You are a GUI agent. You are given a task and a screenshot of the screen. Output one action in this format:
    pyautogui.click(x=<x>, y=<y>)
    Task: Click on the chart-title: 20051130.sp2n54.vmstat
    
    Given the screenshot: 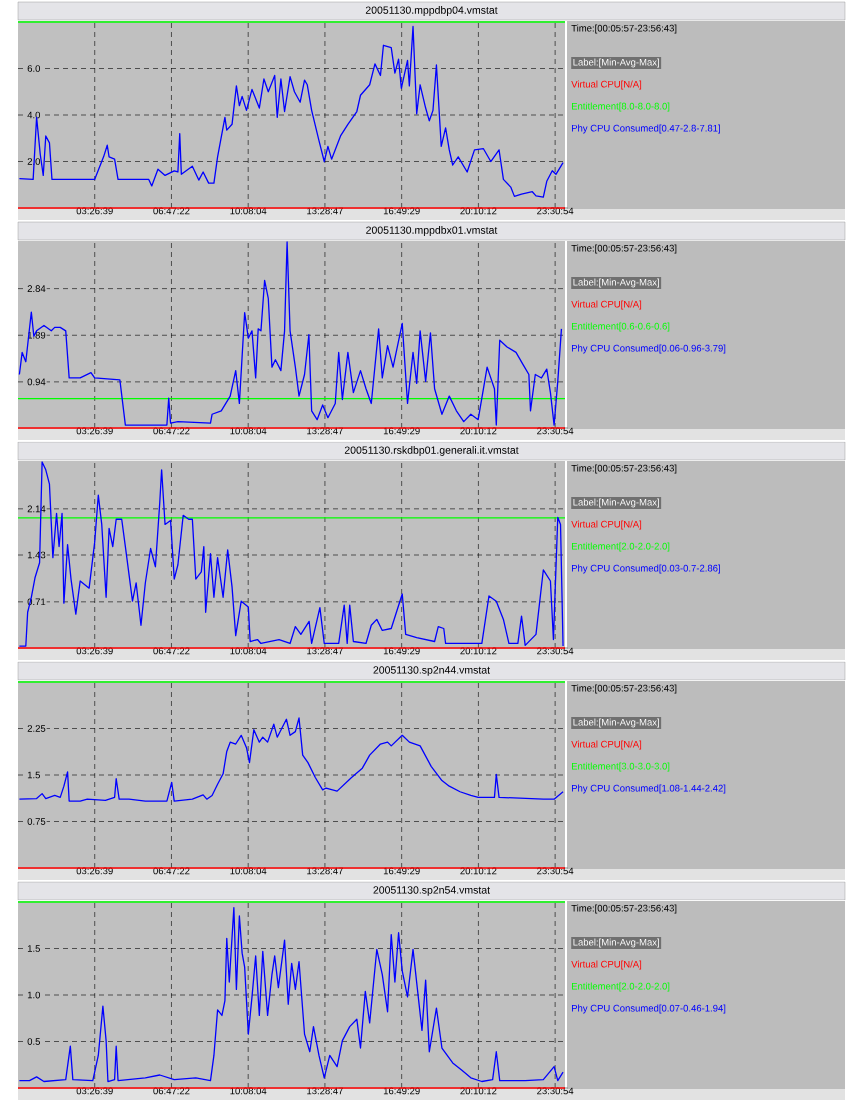 What is the action you would take?
    pyautogui.click(x=431, y=891)
    